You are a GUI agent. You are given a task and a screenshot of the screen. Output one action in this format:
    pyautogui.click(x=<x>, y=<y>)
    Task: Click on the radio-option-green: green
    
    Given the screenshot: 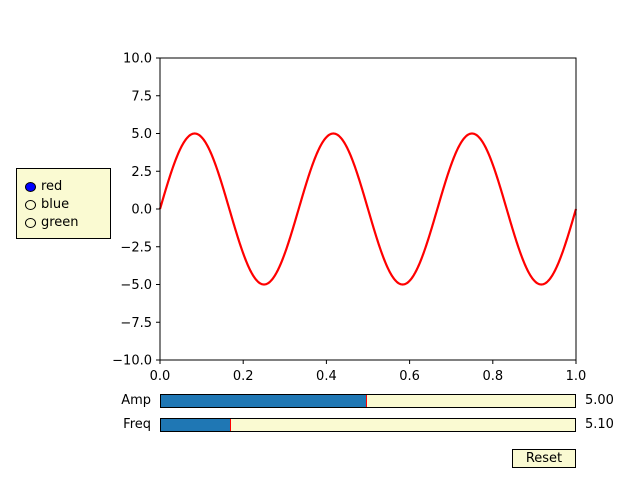 What is the action you would take?
    pyautogui.click(x=52, y=223)
    